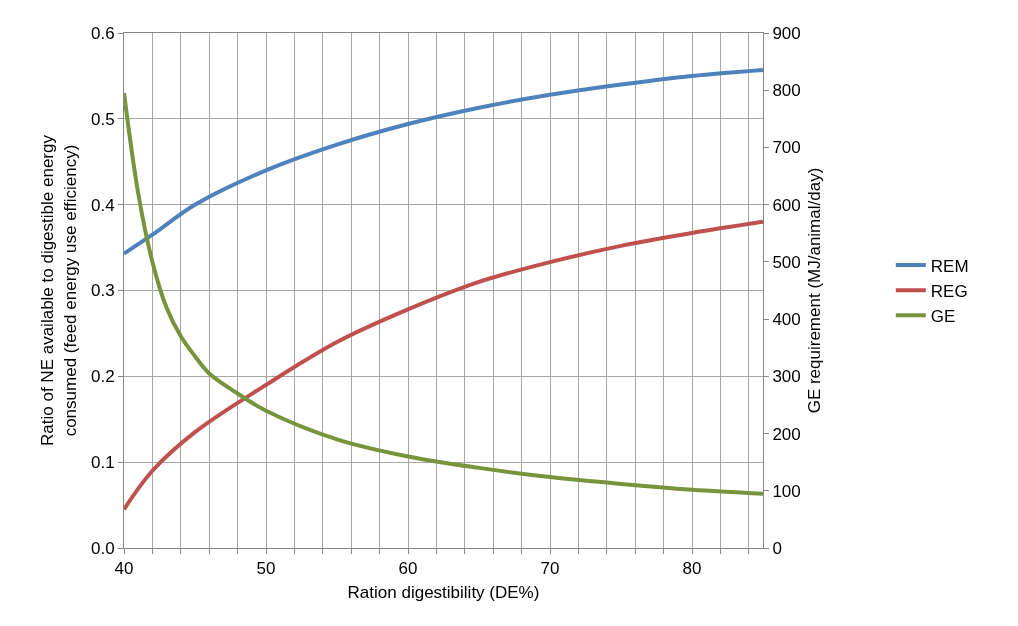 This screenshot has width=1018, height=626. Describe the element at coordinates (815, 290) in the screenshot. I see `y2-axis-title: GE requirement (MJ/animal/day)` at that location.